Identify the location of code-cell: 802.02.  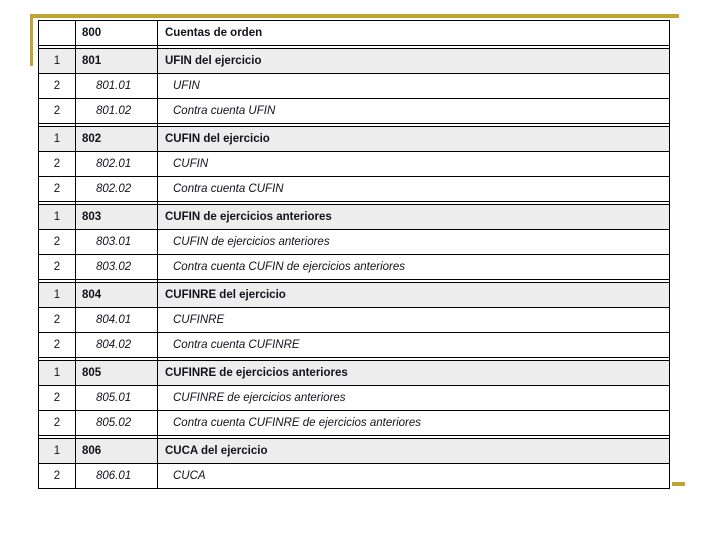
(117, 189).